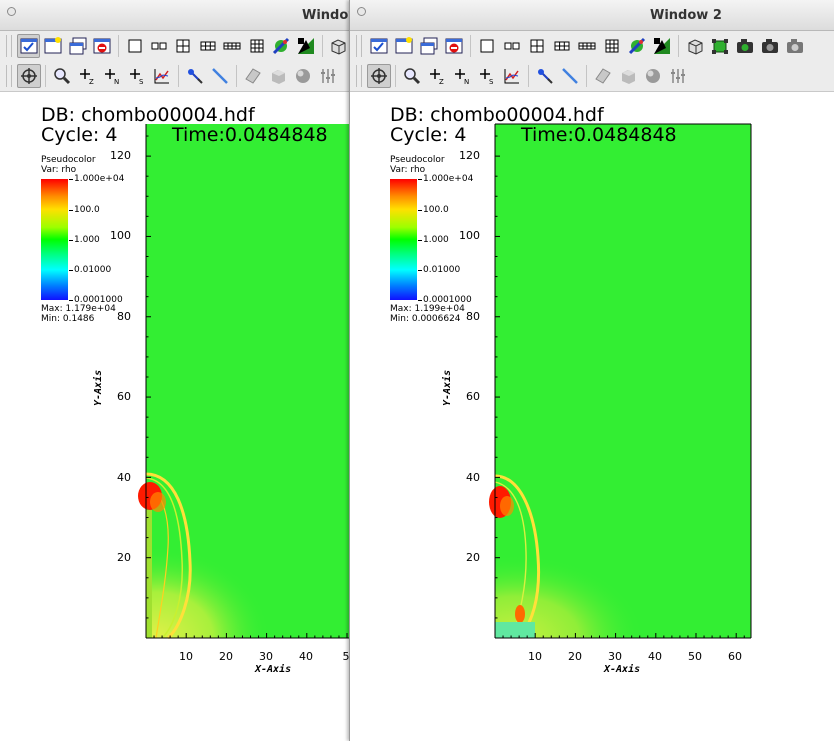  Describe the element at coordinates (361, 11) in the screenshot. I see `window-2-close-icon` at that location.